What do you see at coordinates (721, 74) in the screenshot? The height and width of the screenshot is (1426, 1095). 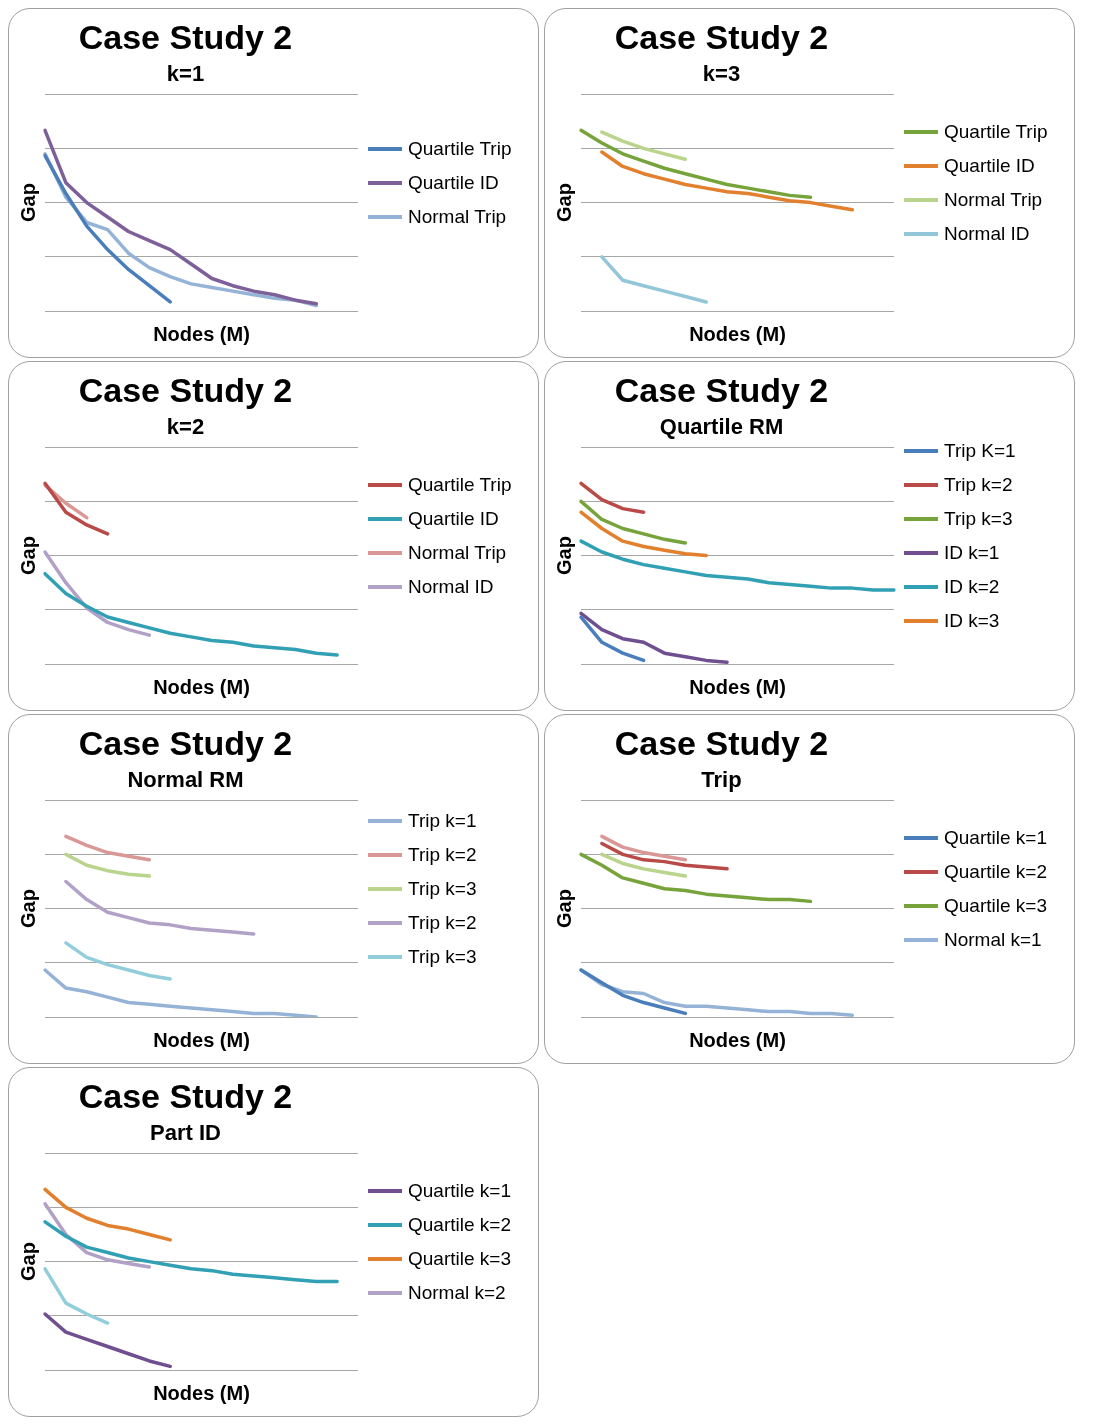 I see `chart-subtitle: k=3` at bounding box center [721, 74].